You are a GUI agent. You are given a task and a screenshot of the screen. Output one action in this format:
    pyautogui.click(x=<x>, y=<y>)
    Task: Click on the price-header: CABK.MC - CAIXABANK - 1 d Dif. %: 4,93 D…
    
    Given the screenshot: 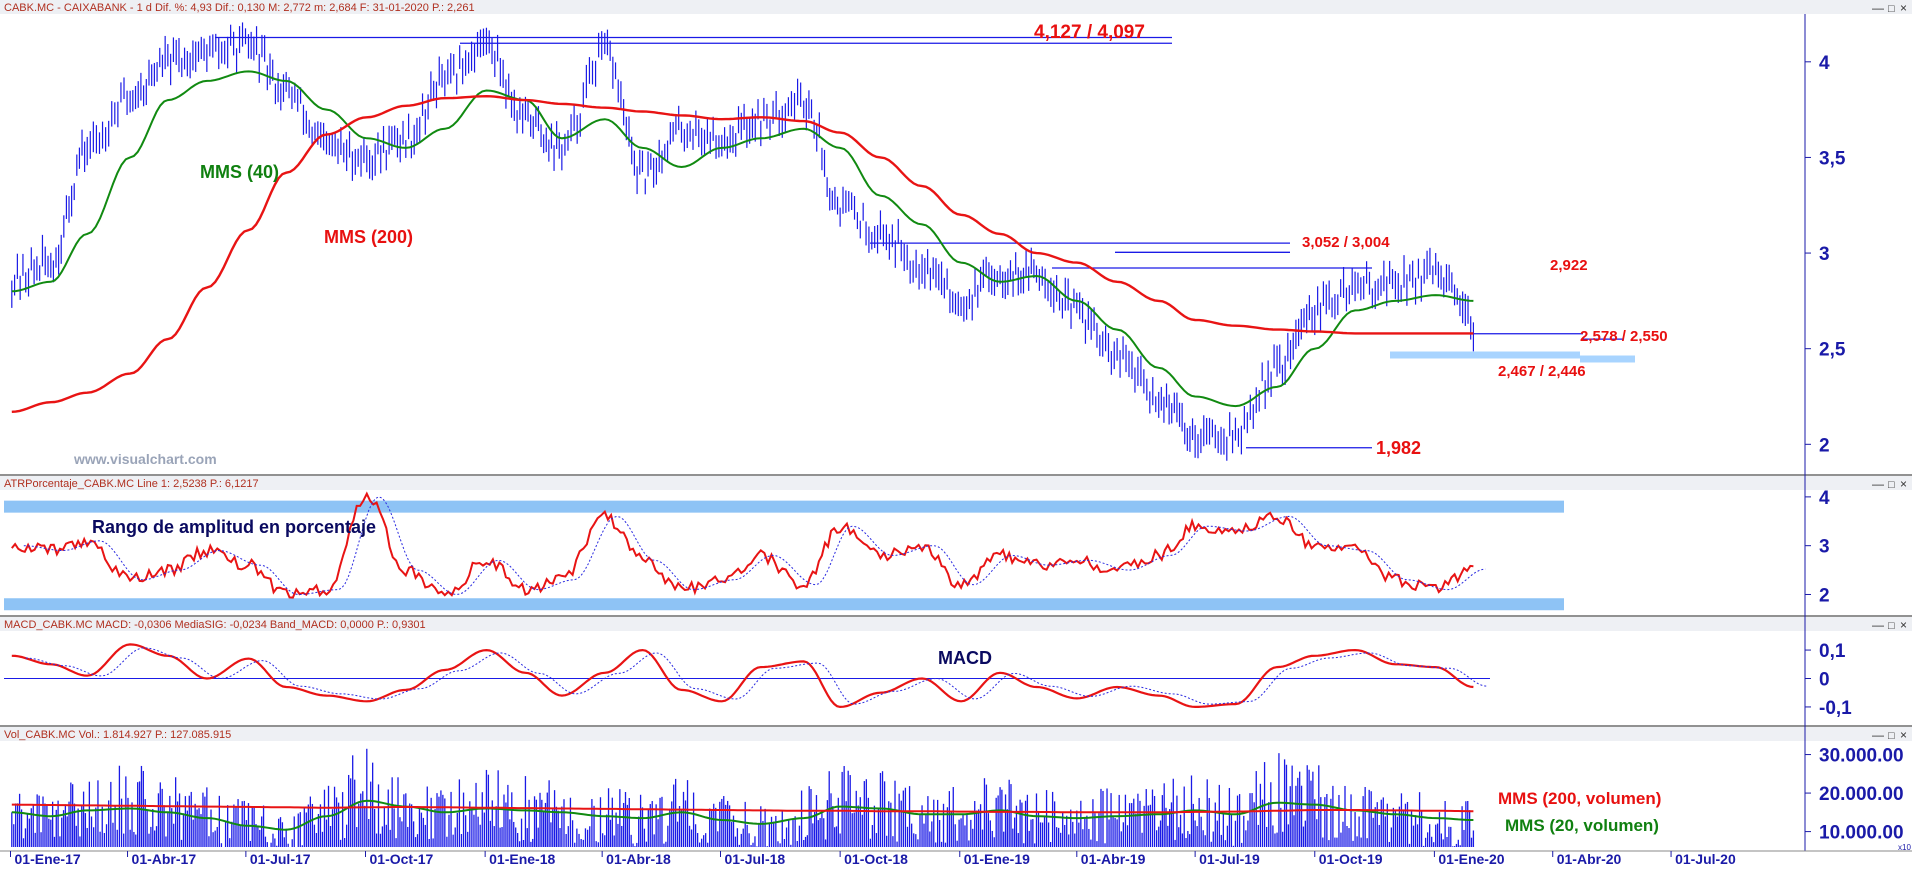 What is the action you would take?
    pyautogui.click(x=239, y=8)
    